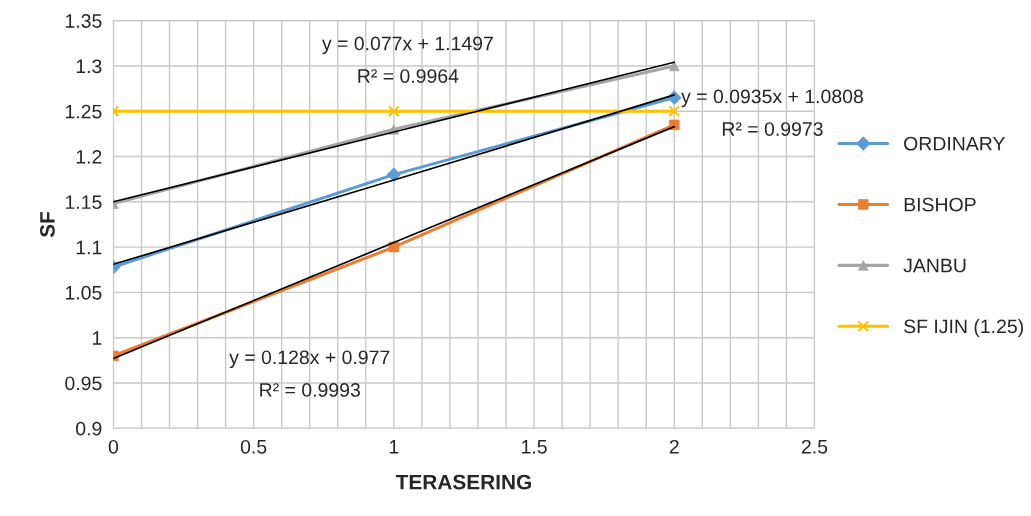 The height and width of the screenshot is (516, 1031). What do you see at coordinates (407, 45) in the screenshot?
I see `annotation: y = 0.077x + 1.1497` at bounding box center [407, 45].